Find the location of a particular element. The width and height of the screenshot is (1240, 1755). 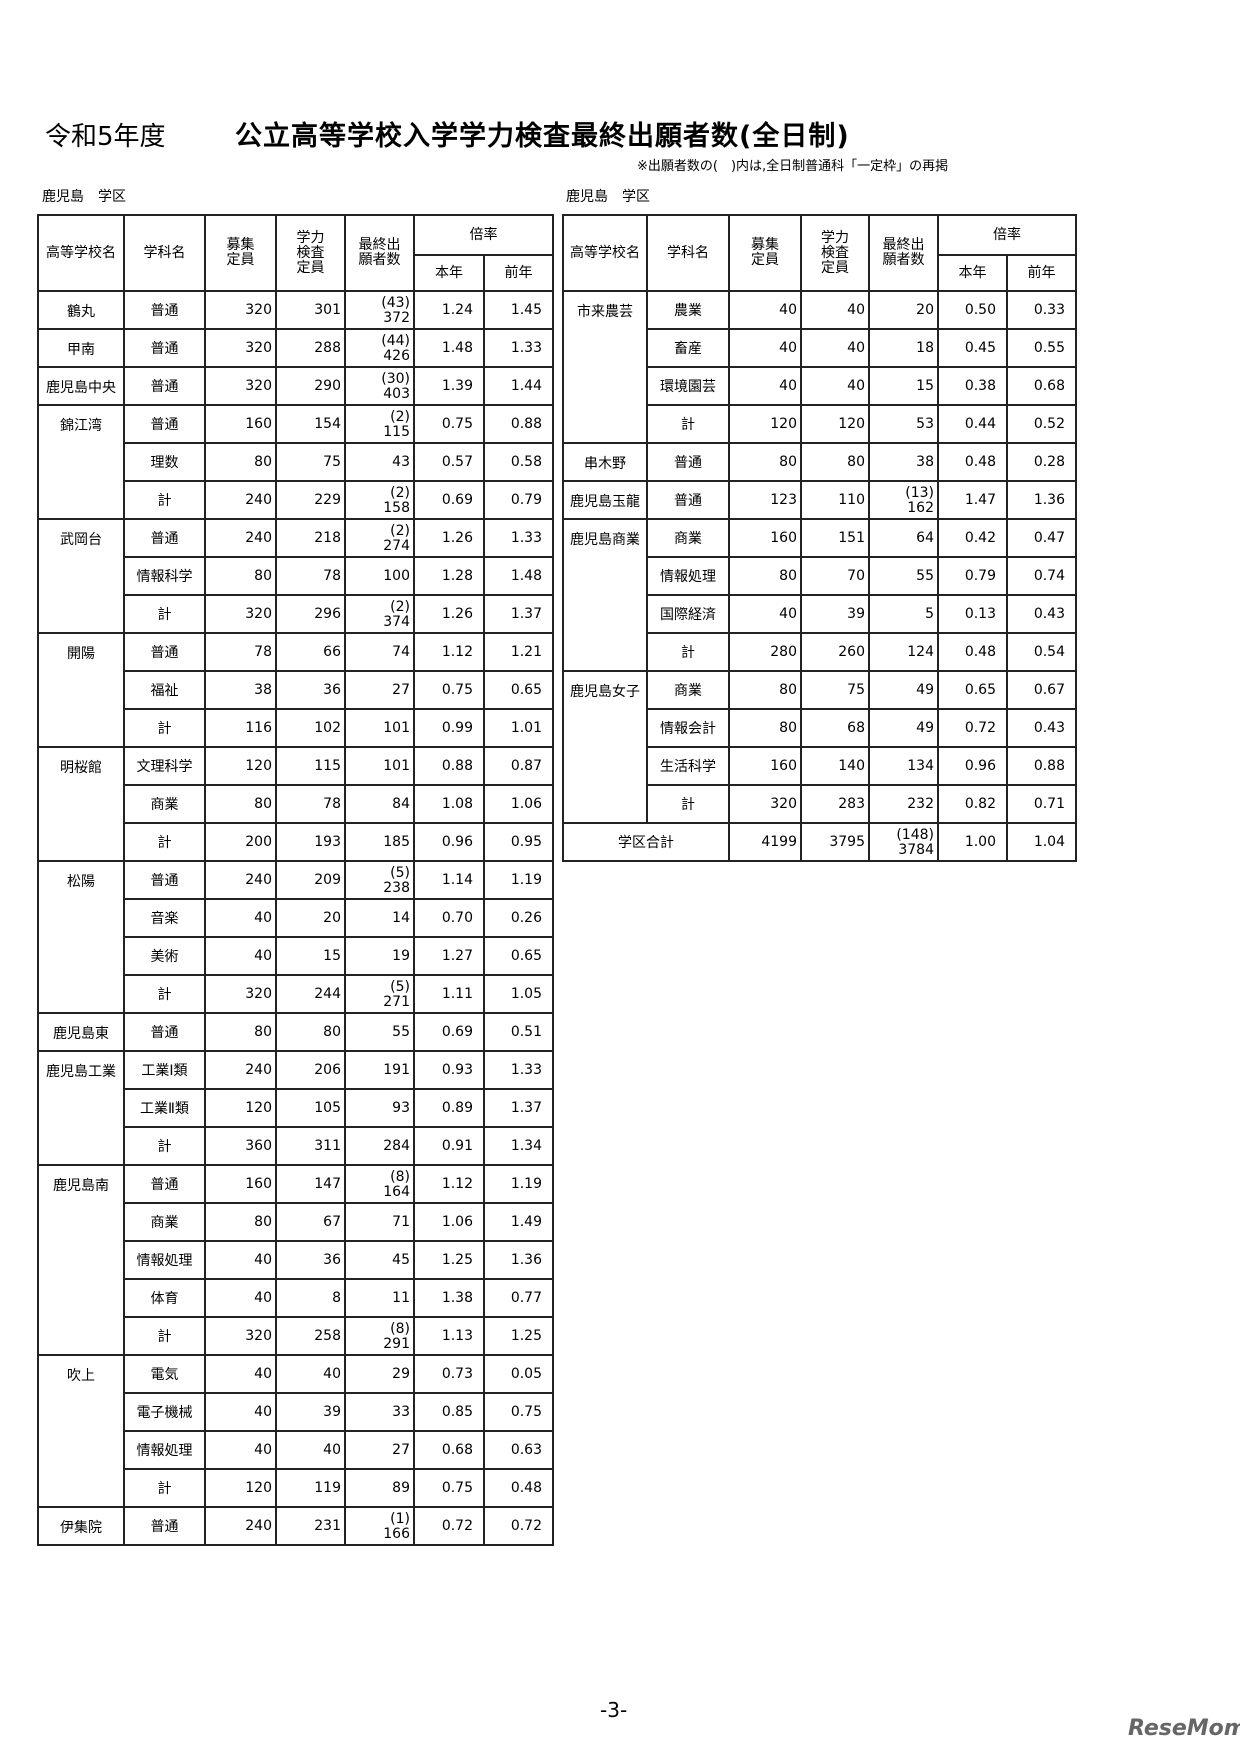

final-applicants: 14 is located at coordinates (379, 918).